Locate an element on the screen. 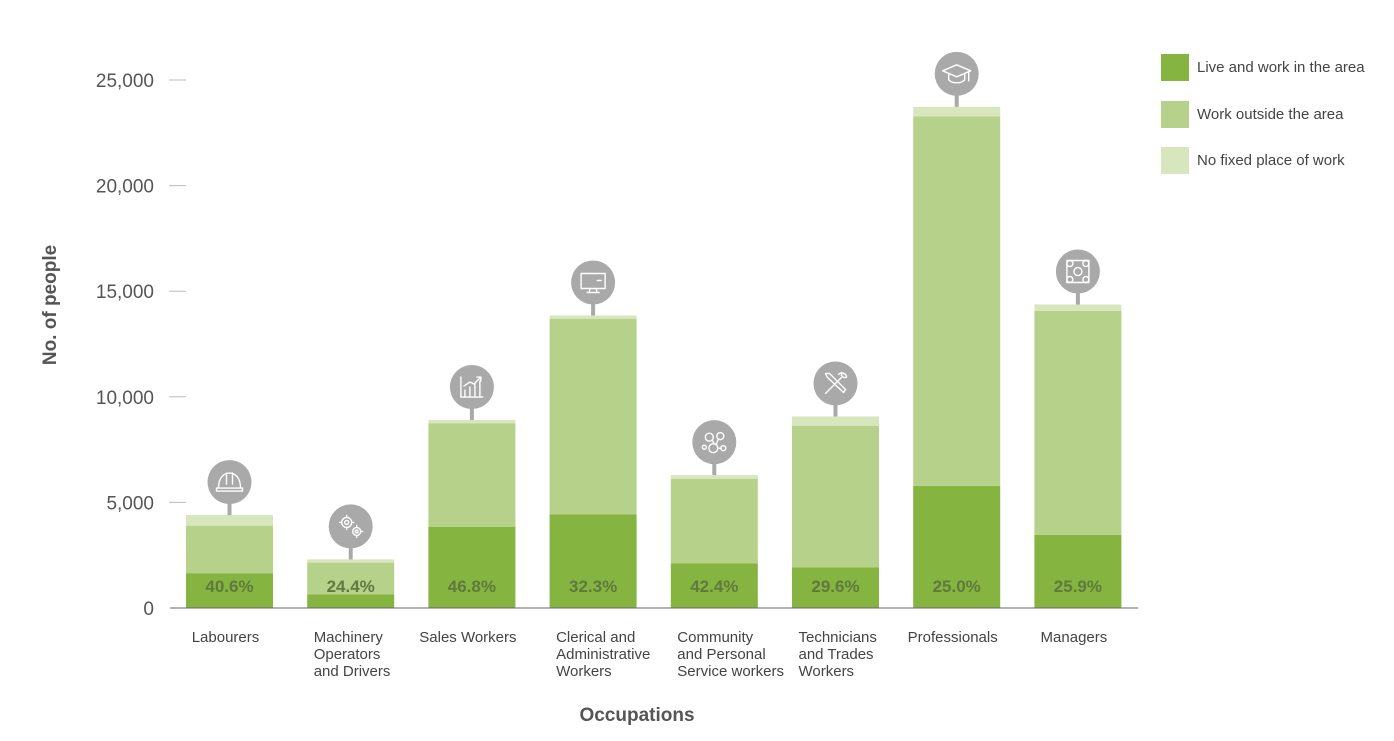 The image size is (1394, 741). x-tick-label: Labourers is located at coordinates (226, 637).